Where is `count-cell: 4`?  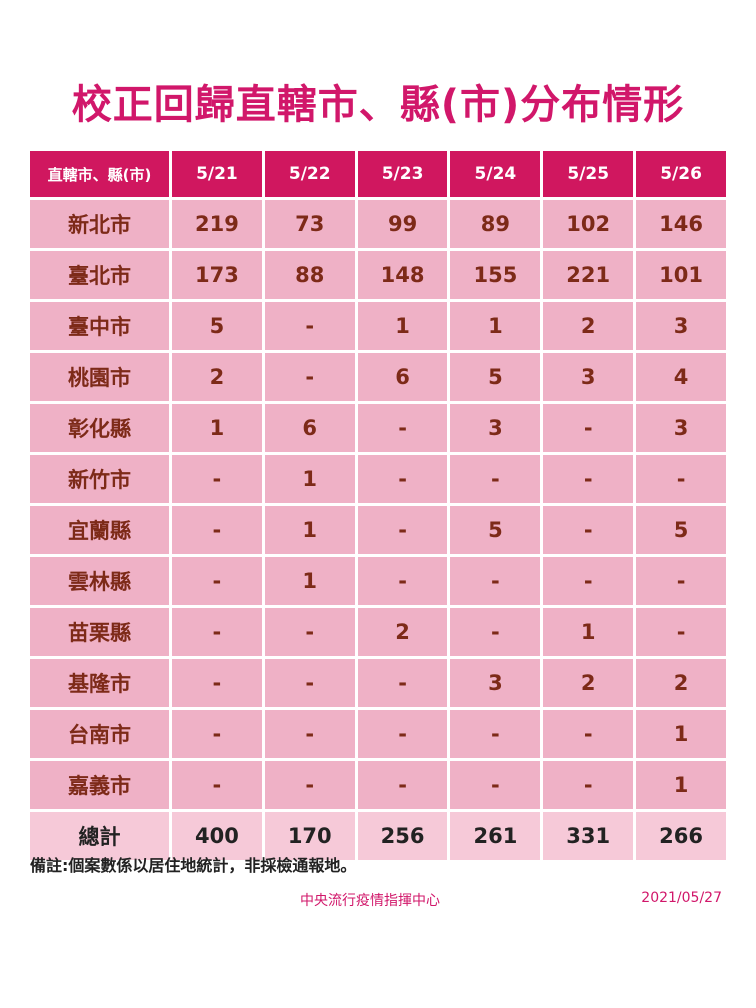 count-cell: 4 is located at coordinates (681, 377).